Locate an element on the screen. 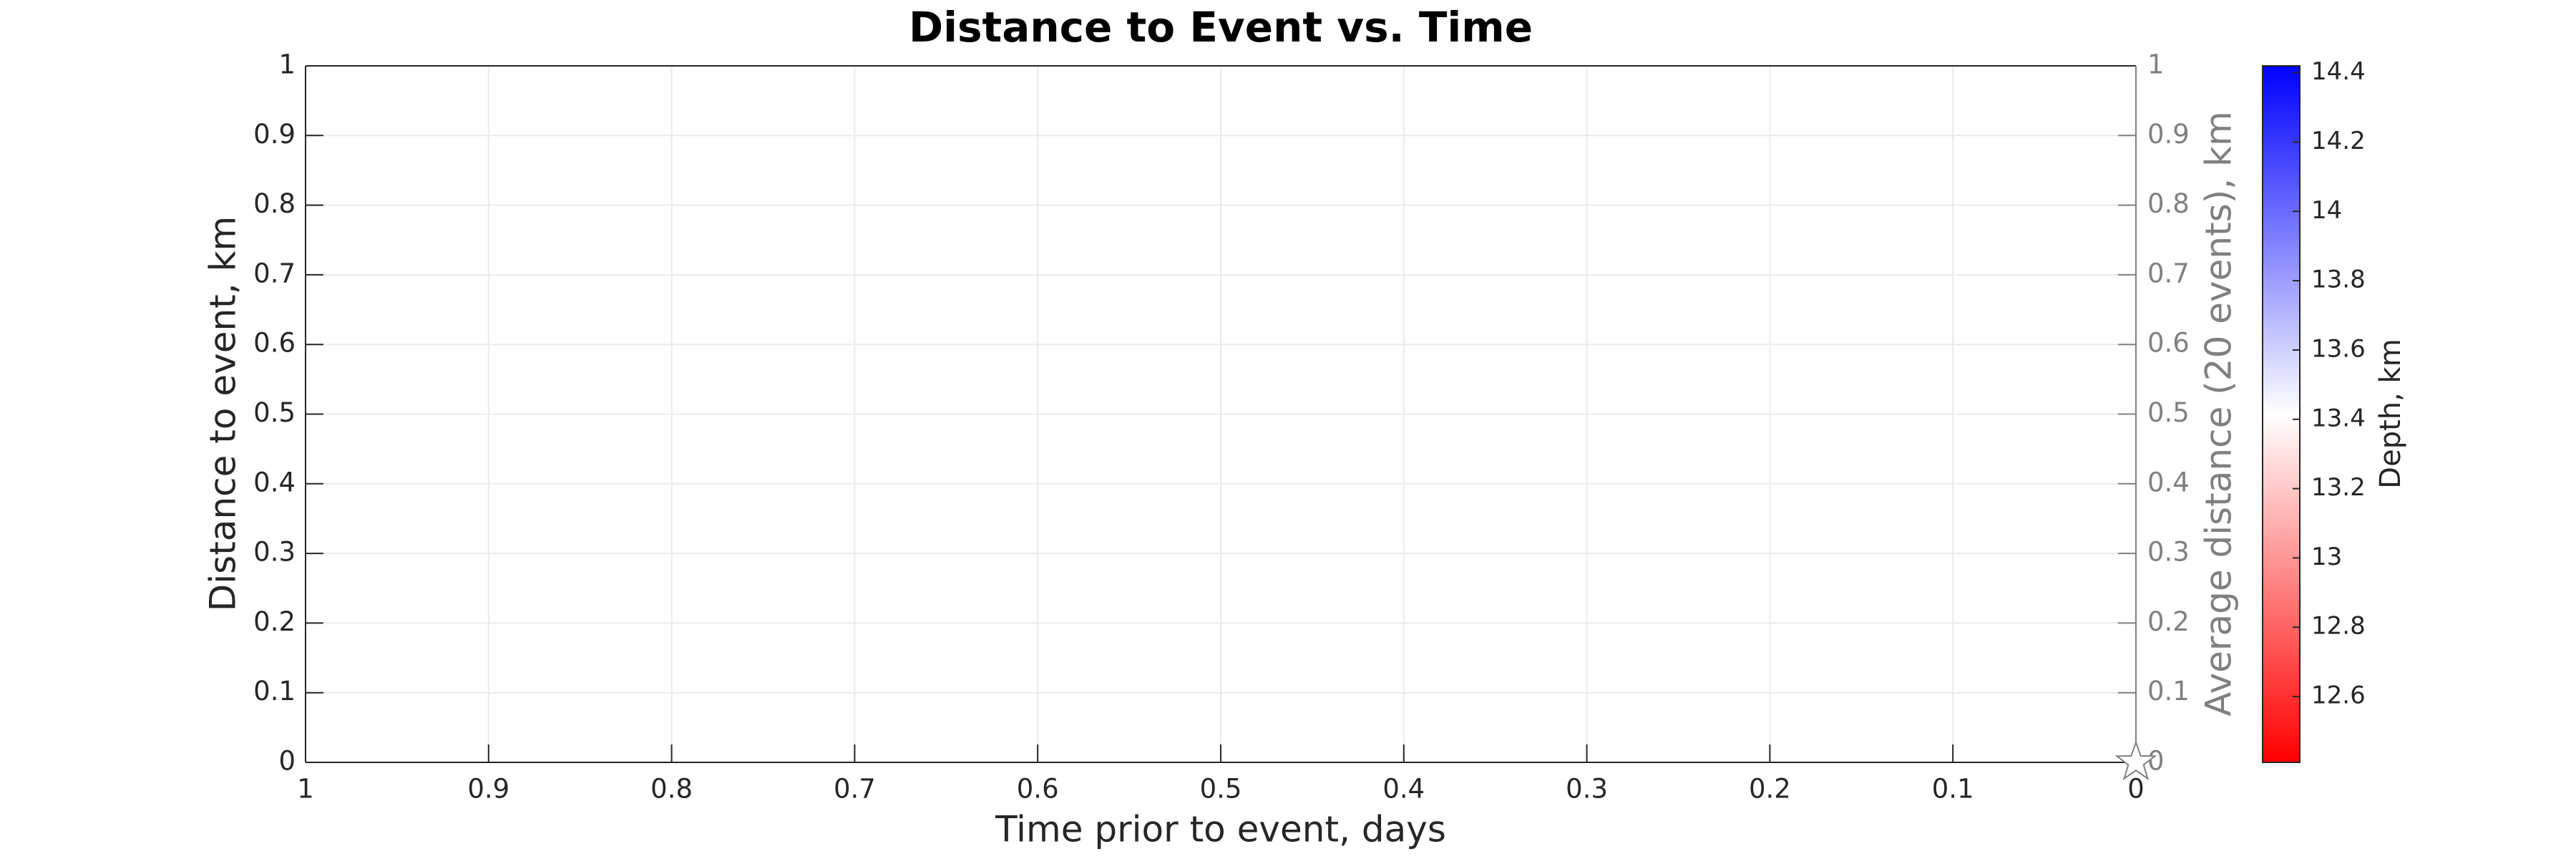  y-tick-label: 0.7 is located at coordinates (274, 273).